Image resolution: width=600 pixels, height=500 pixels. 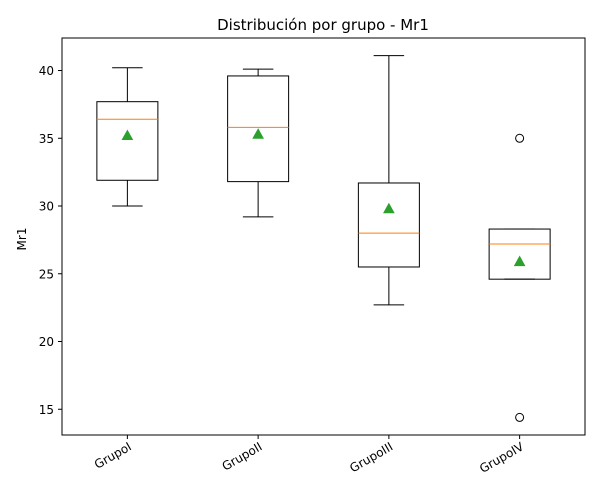 I want to click on y-tick-label: 30, so click(x=46, y=207).